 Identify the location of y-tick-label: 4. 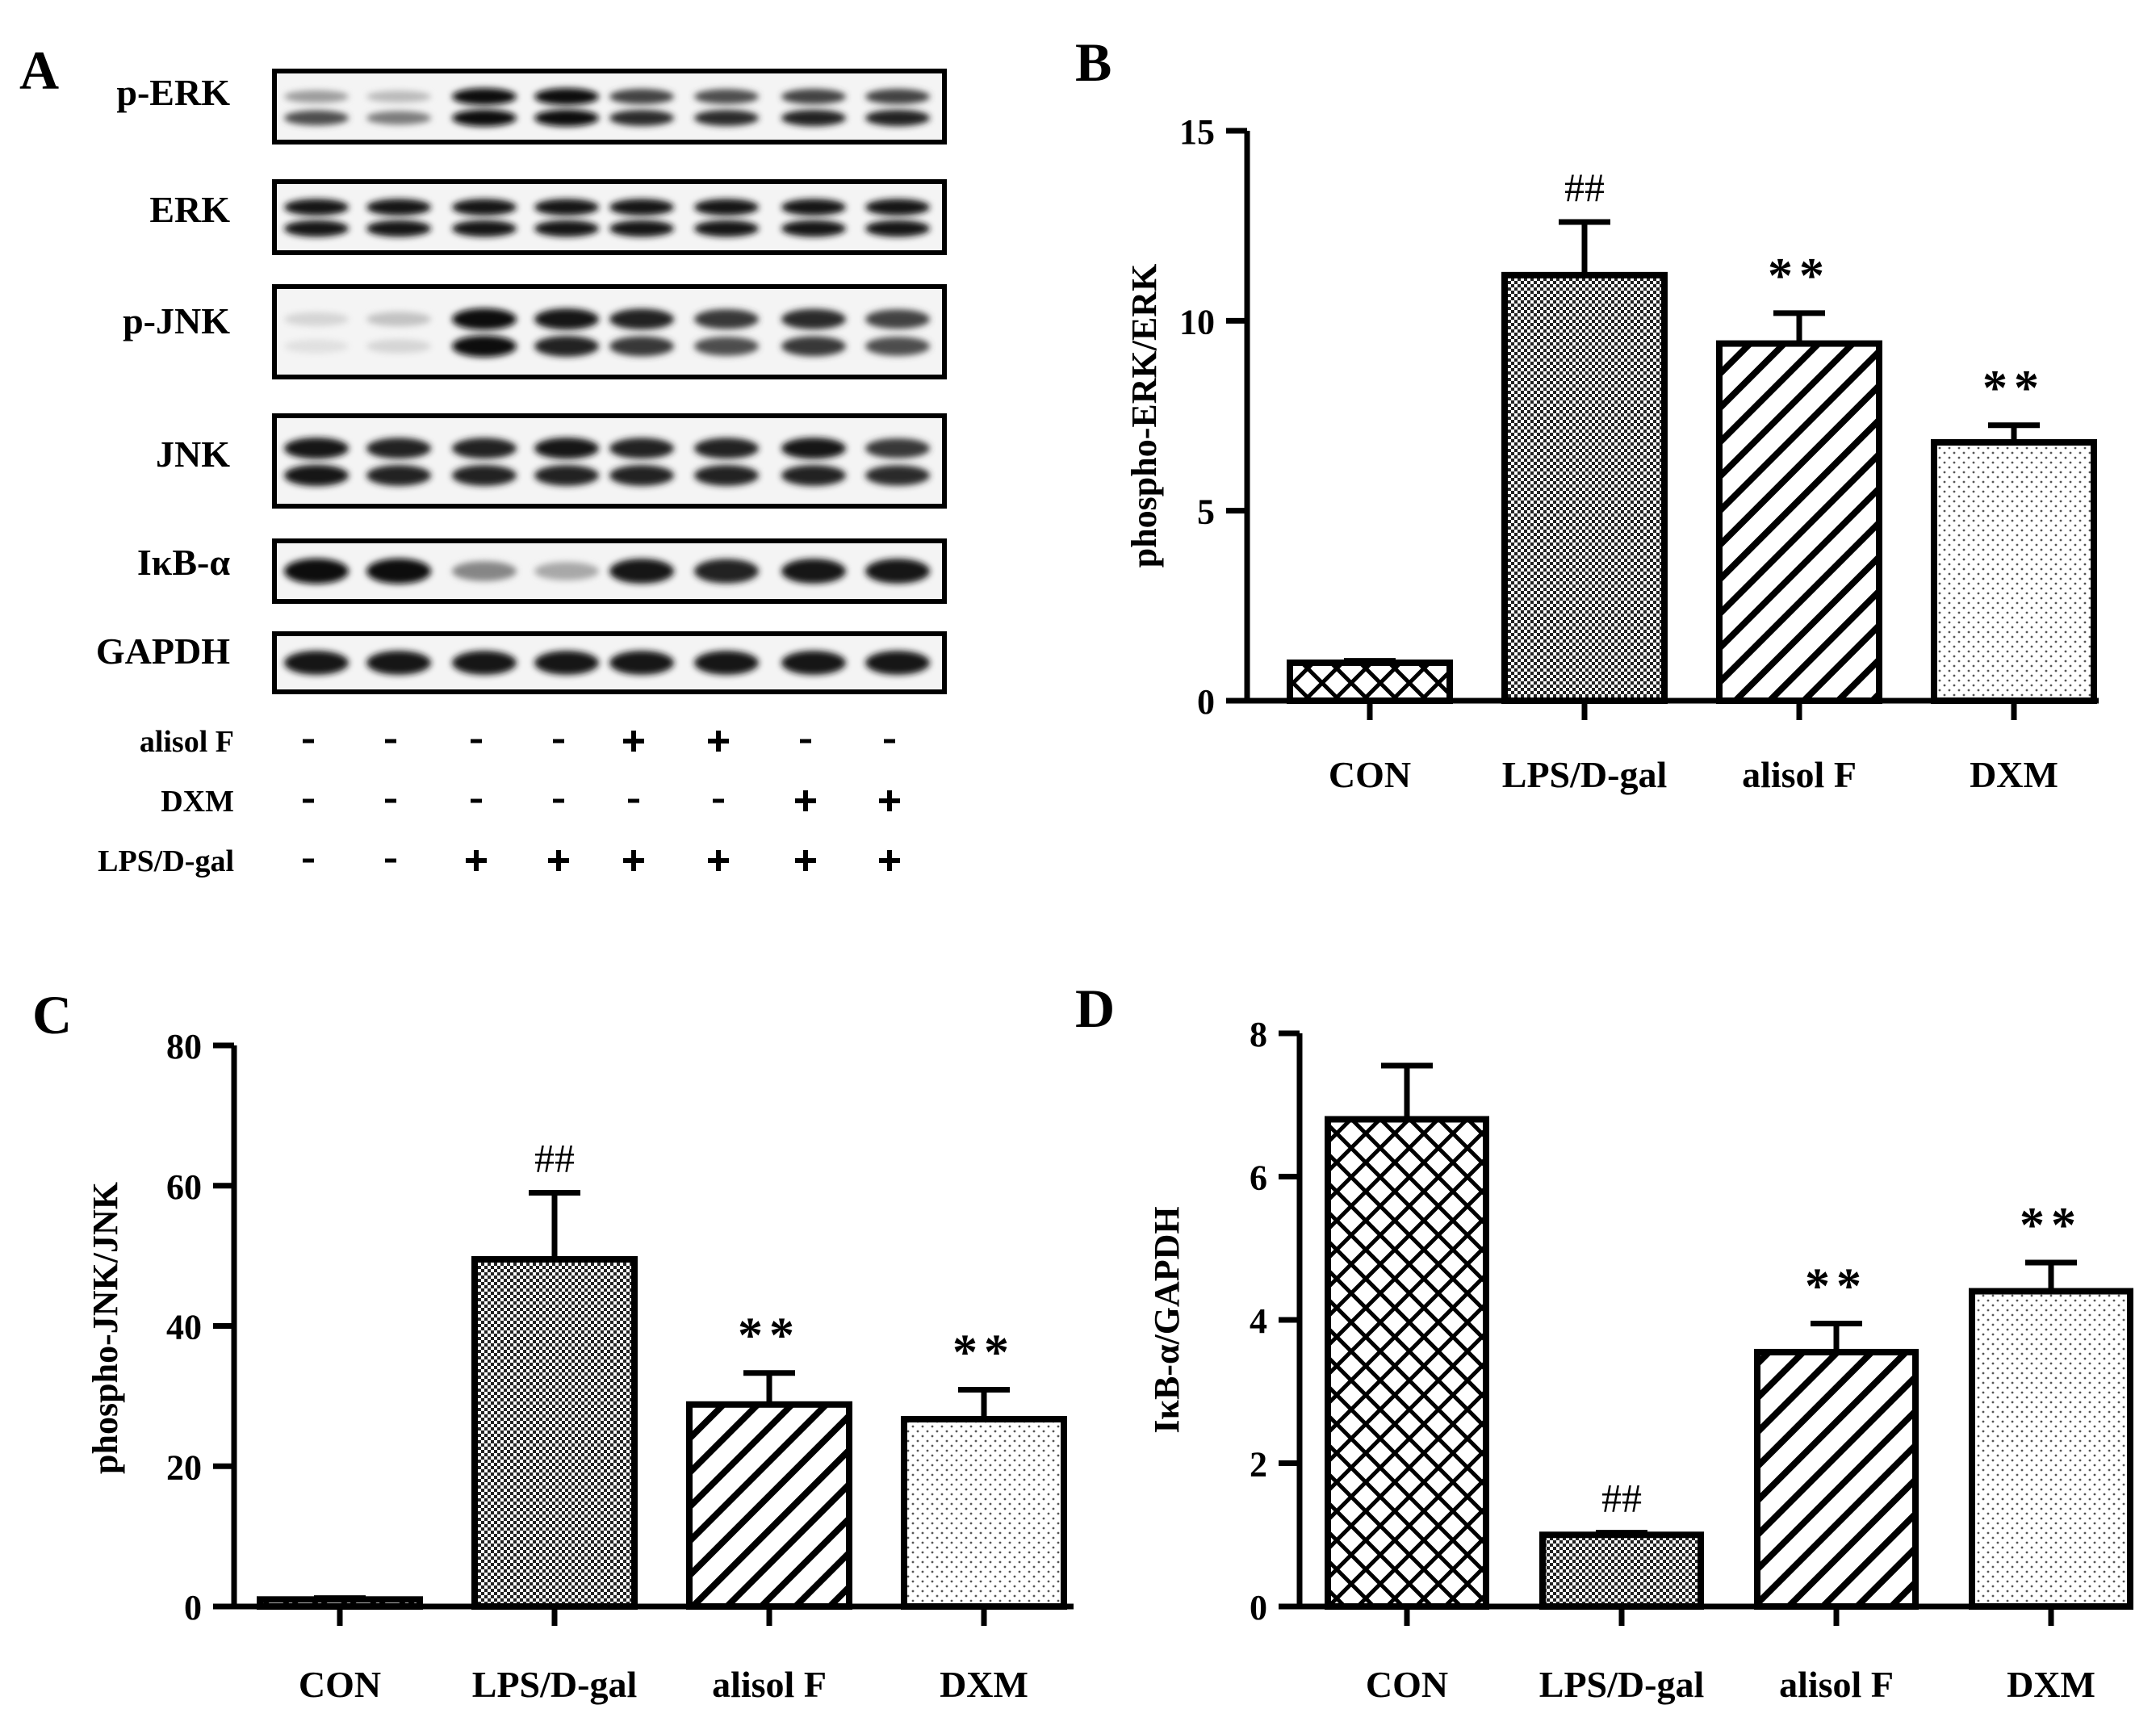
(1258, 1321).